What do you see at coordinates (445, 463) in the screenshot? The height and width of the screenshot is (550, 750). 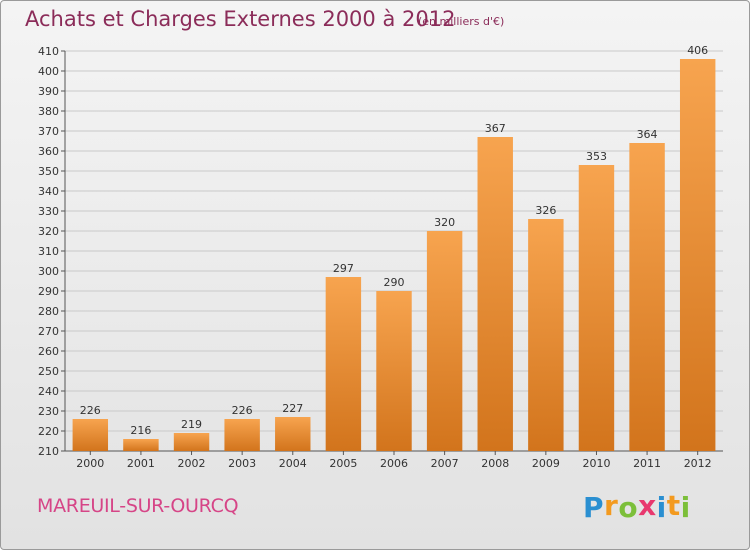 I see `x-tick-label: 2007` at bounding box center [445, 463].